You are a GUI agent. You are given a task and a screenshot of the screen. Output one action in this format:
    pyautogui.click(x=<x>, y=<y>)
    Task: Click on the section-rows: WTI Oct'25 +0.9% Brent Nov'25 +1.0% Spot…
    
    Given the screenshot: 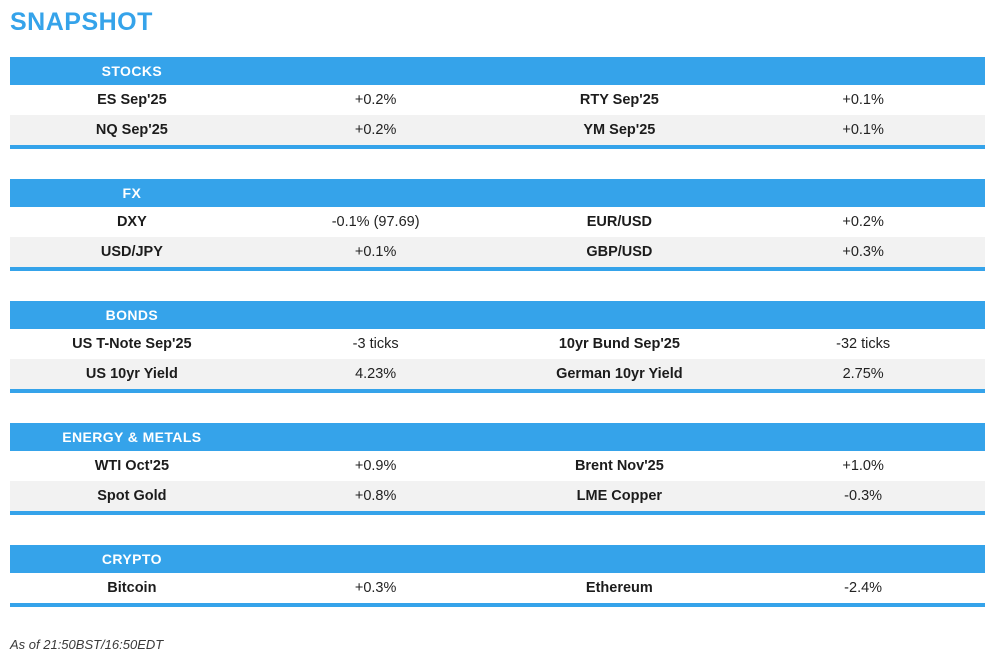 What is the action you would take?
    pyautogui.click(x=497, y=481)
    